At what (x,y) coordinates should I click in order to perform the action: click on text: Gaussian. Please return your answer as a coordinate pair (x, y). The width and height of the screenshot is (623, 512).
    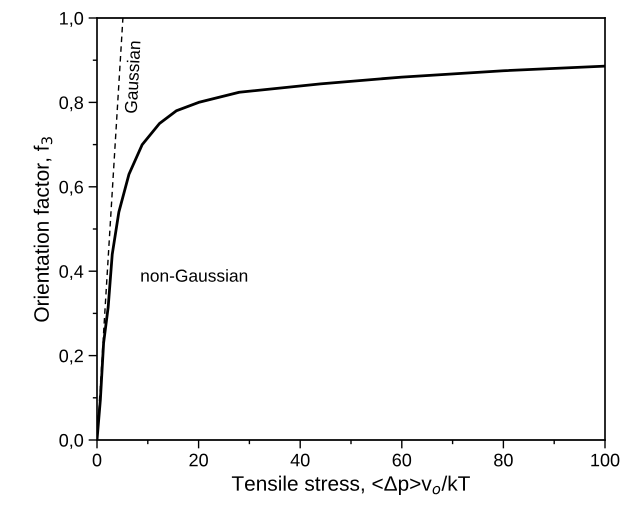
    Looking at the image, I should click on (132, 77).